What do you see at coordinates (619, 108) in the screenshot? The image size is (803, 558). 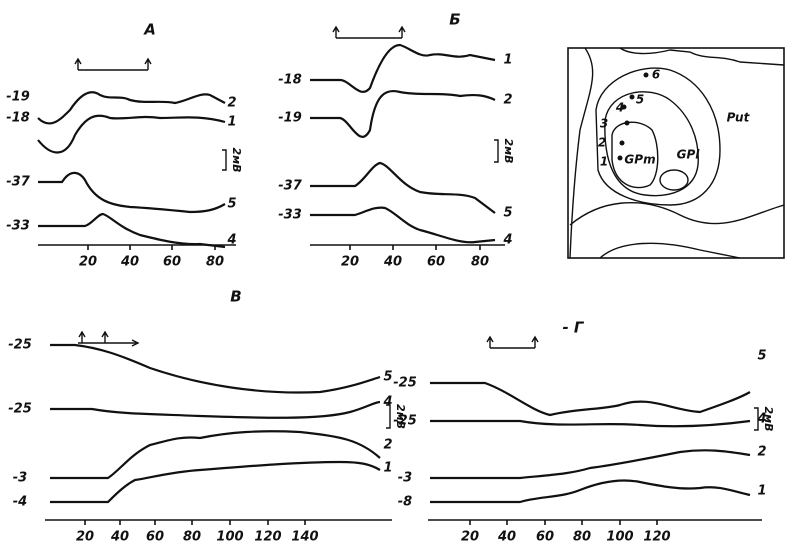 I see `map-label: 4` at bounding box center [619, 108].